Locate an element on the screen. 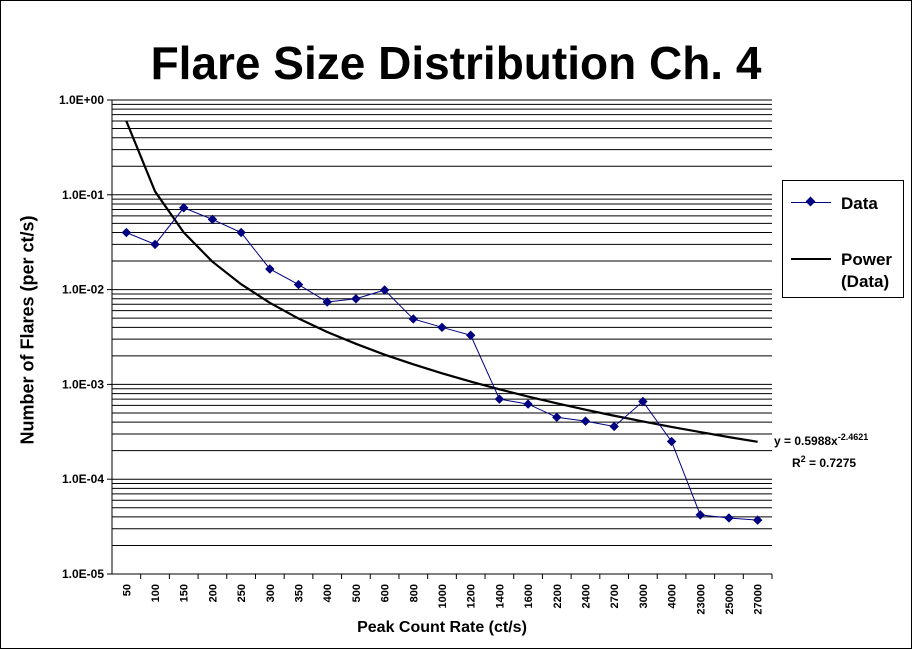  x-tick-label: 23000 is located at coordinates (701, 599).